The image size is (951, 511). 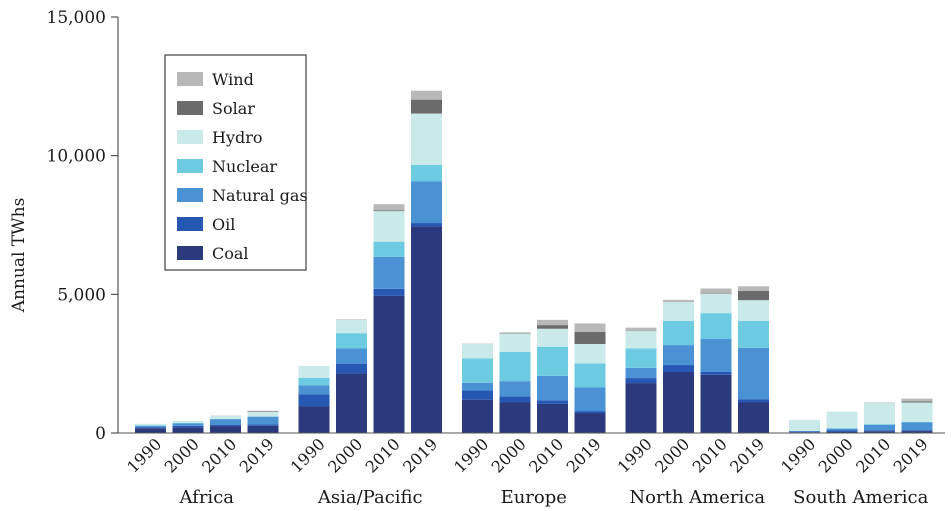 I want to click on group-label: Africa, so click(x=206, y=497).